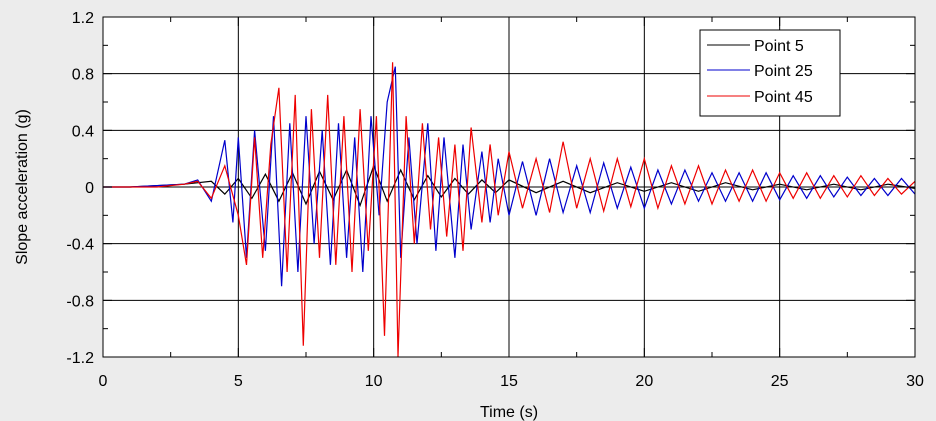 The image size is (936, 421). Describe the element at coordinates (103, 381) in the screenshot. I see `x-tick-label: 0` at that location.